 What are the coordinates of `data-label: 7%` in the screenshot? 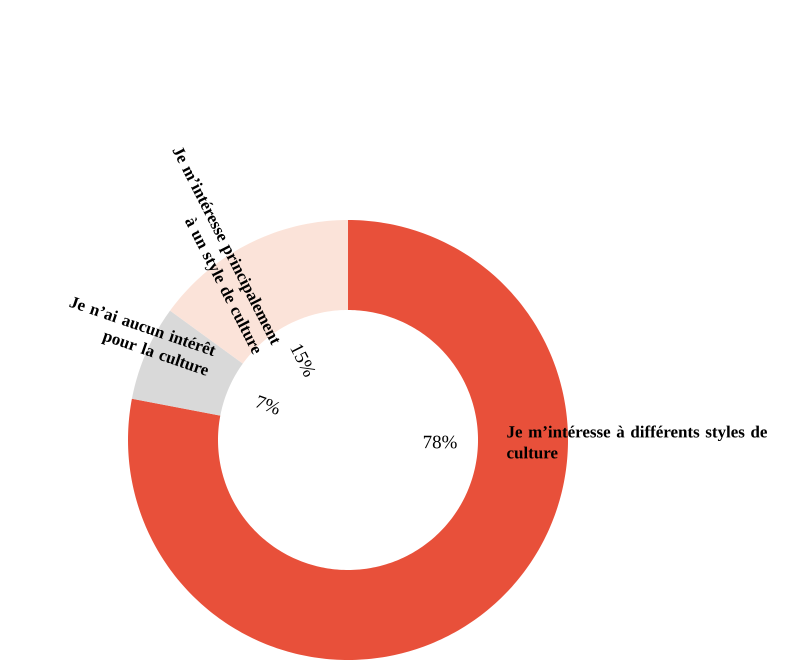 It's located at (268, 404).